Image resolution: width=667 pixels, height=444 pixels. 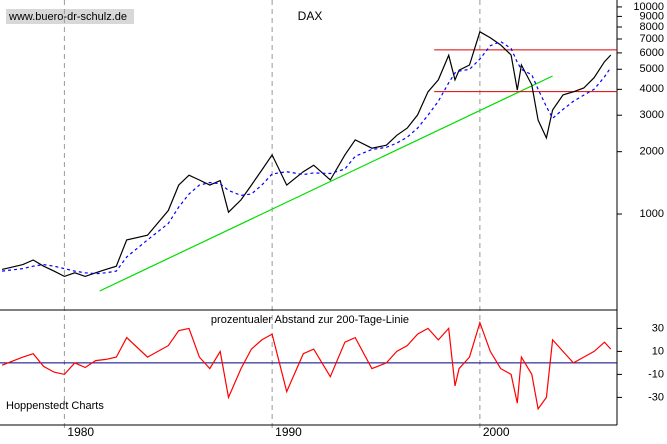 I want to click on credit: Hoppenstedt Charts, so click(x=55, y=406).